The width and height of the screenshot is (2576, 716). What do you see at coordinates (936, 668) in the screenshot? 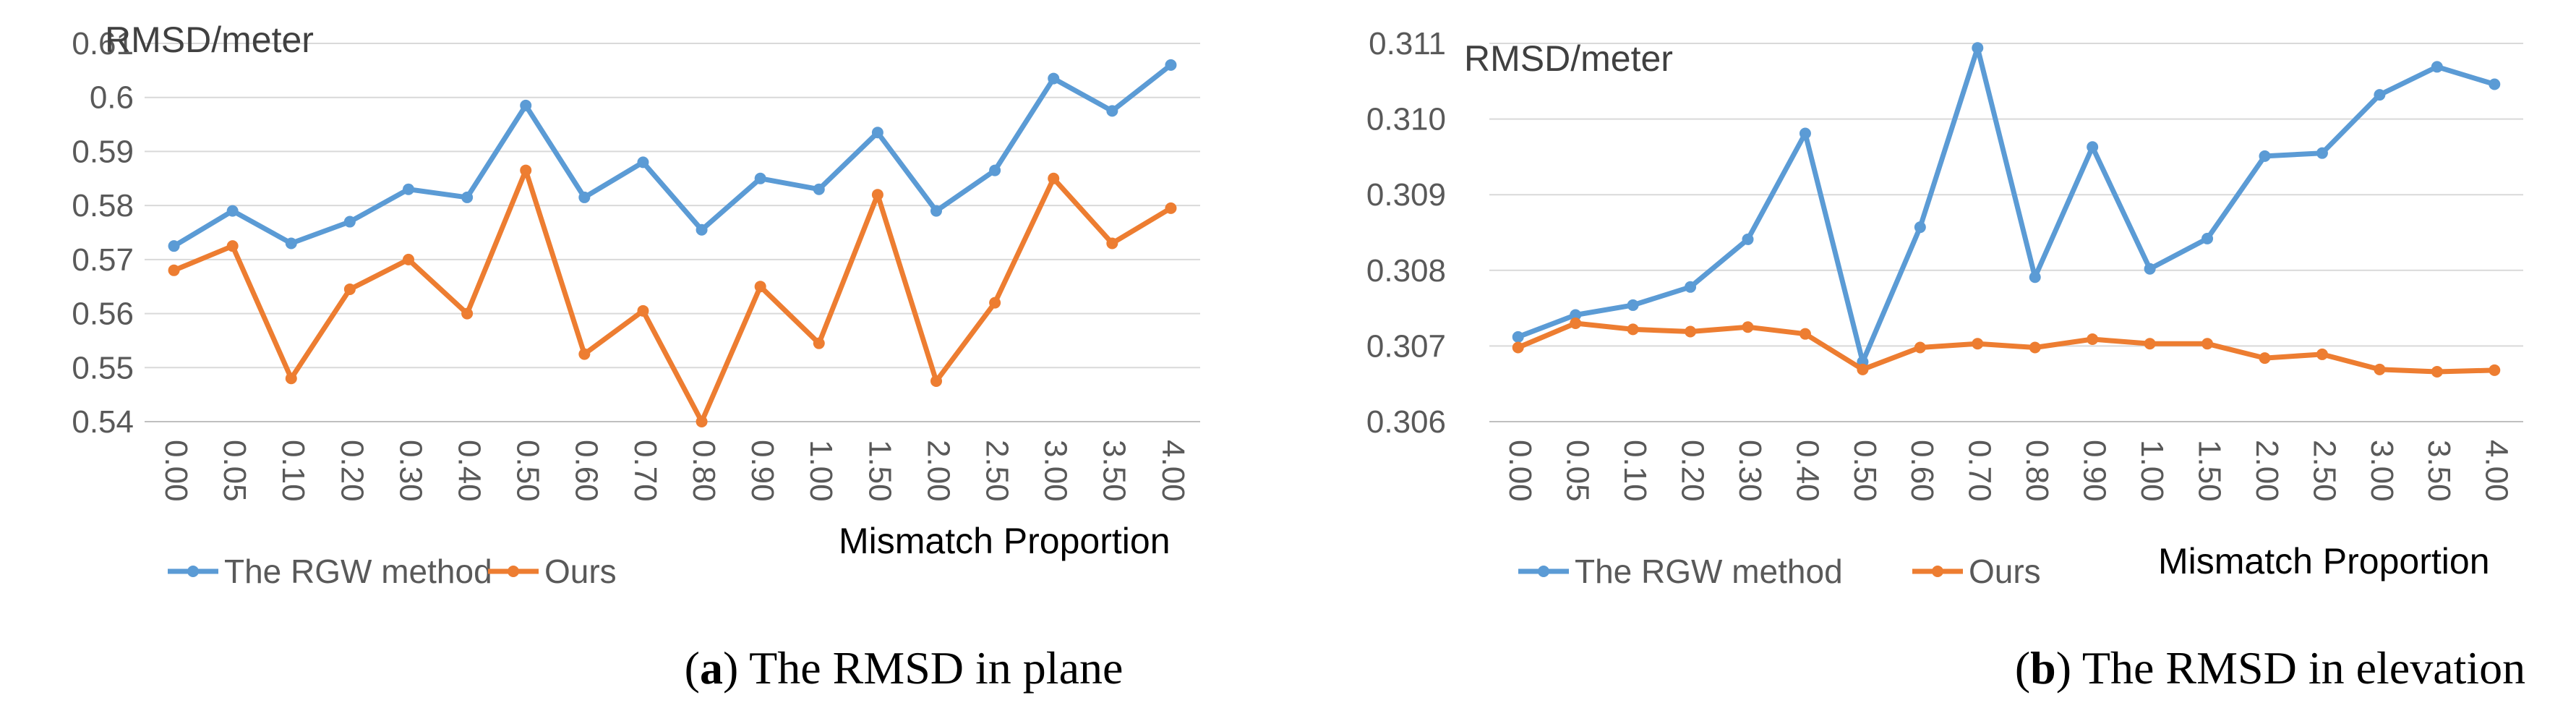
I see `caption-text: The RMSD in plane` at bounding box center [936, 668].